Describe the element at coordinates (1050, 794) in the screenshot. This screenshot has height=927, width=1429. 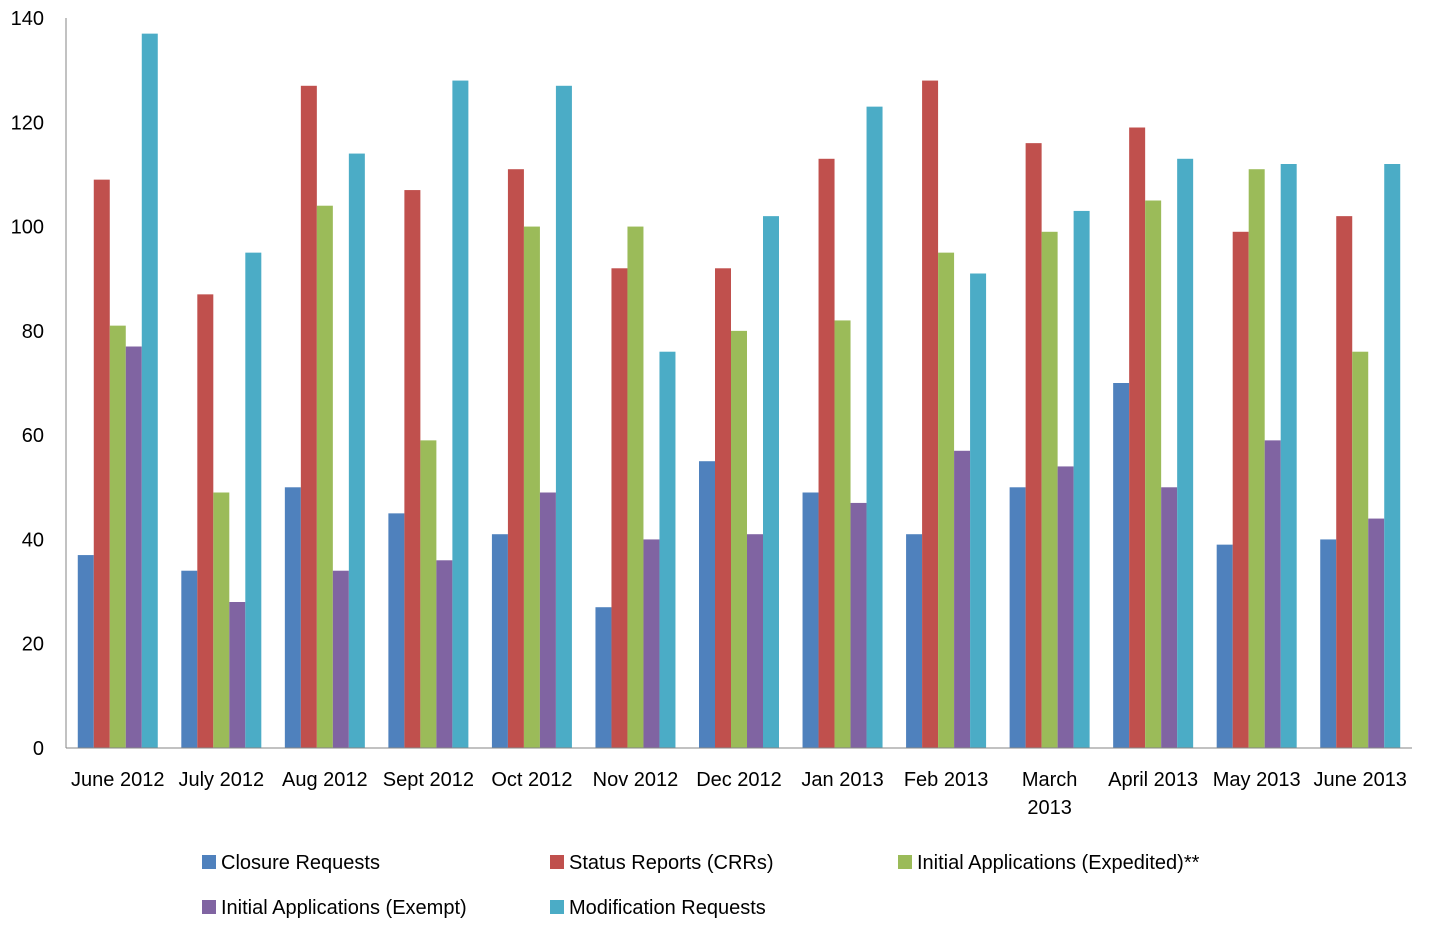
I see `x-tick-label: March 2013` at that location.